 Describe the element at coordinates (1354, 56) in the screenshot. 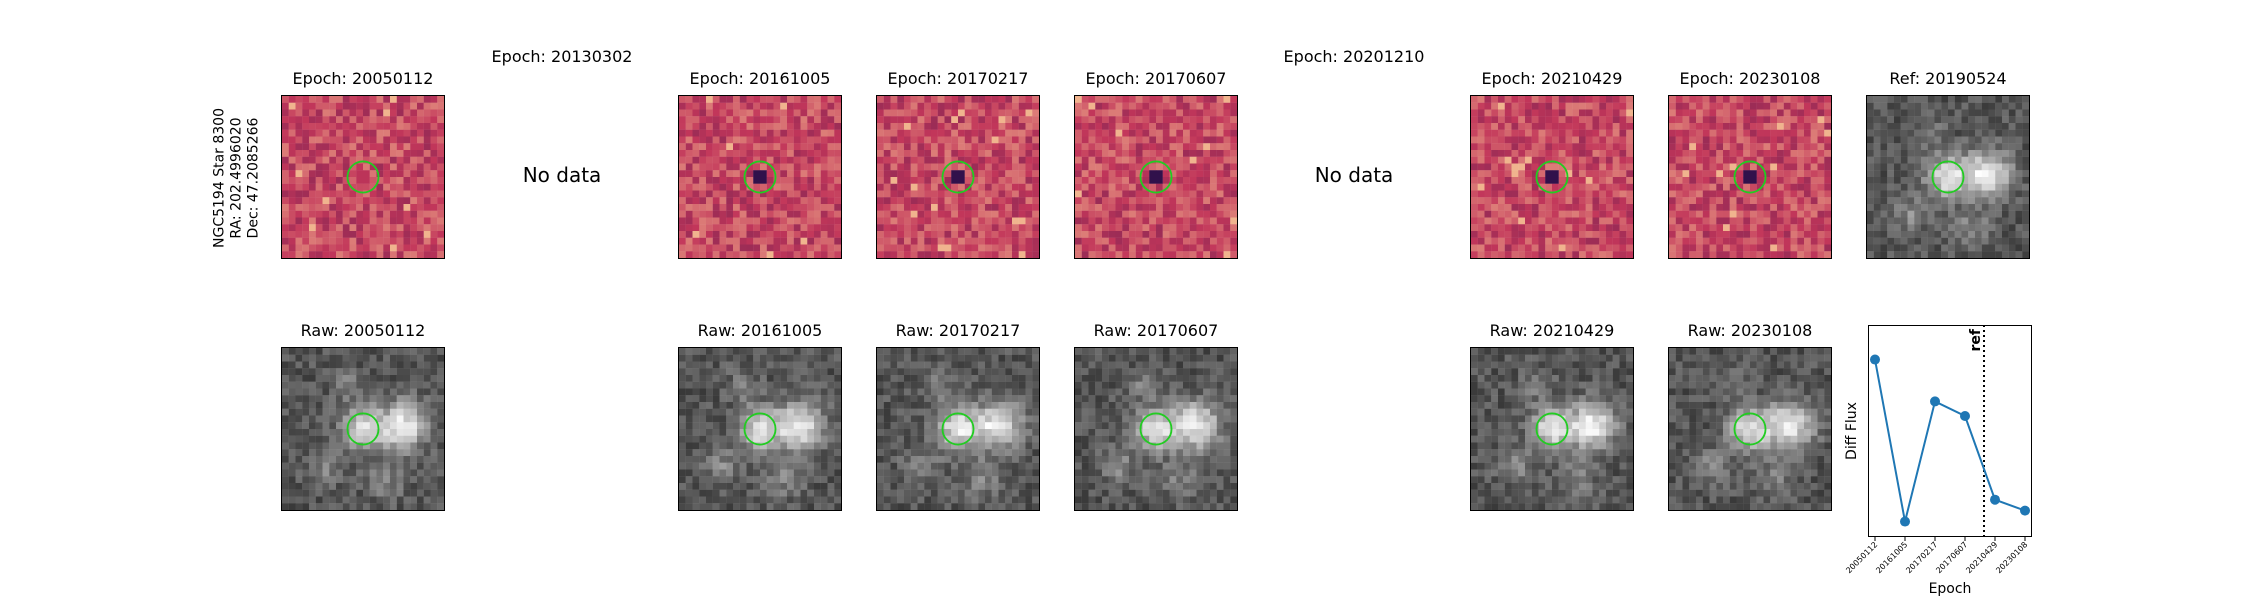

I see `epoch-title: Epoch: 20201210` at that location.